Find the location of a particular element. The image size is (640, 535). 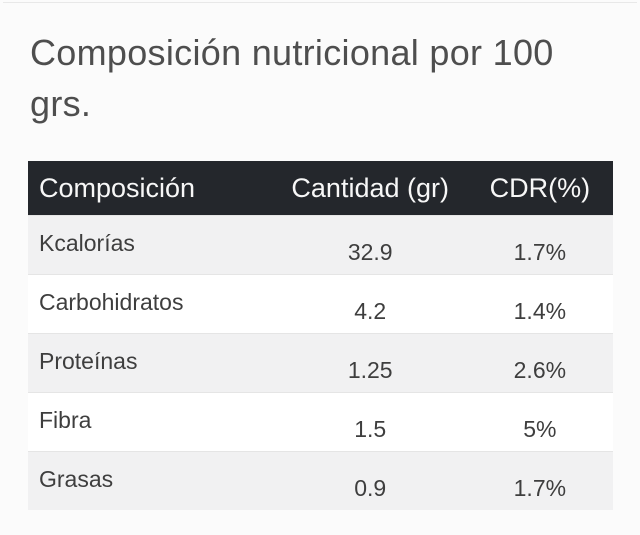

row-cdr-value: 2.6% is located at coordinates (540, 370).